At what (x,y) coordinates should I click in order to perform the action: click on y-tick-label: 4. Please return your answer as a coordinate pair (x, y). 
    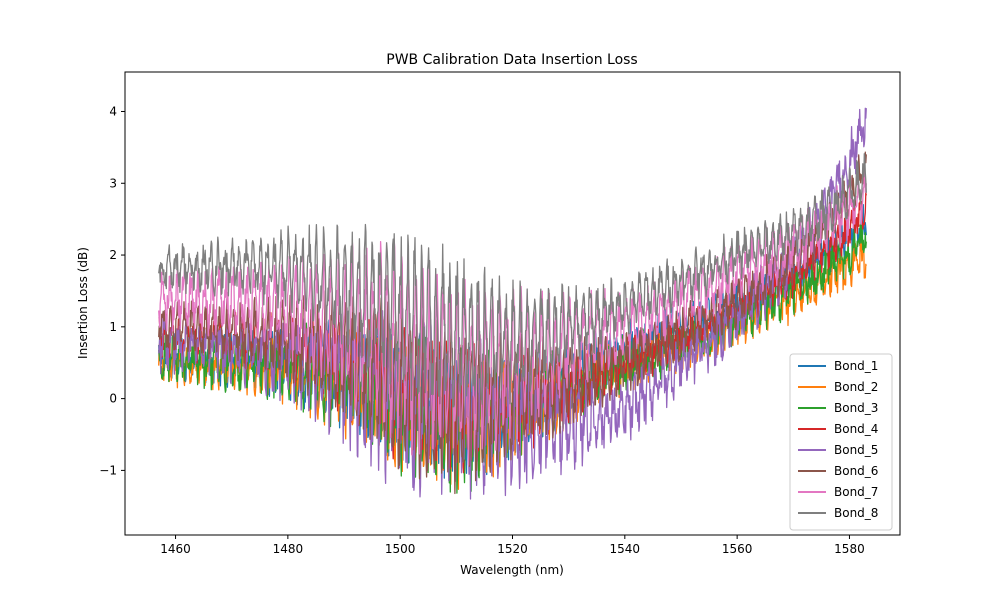
    Looking at the image, I should click on (113, 111).